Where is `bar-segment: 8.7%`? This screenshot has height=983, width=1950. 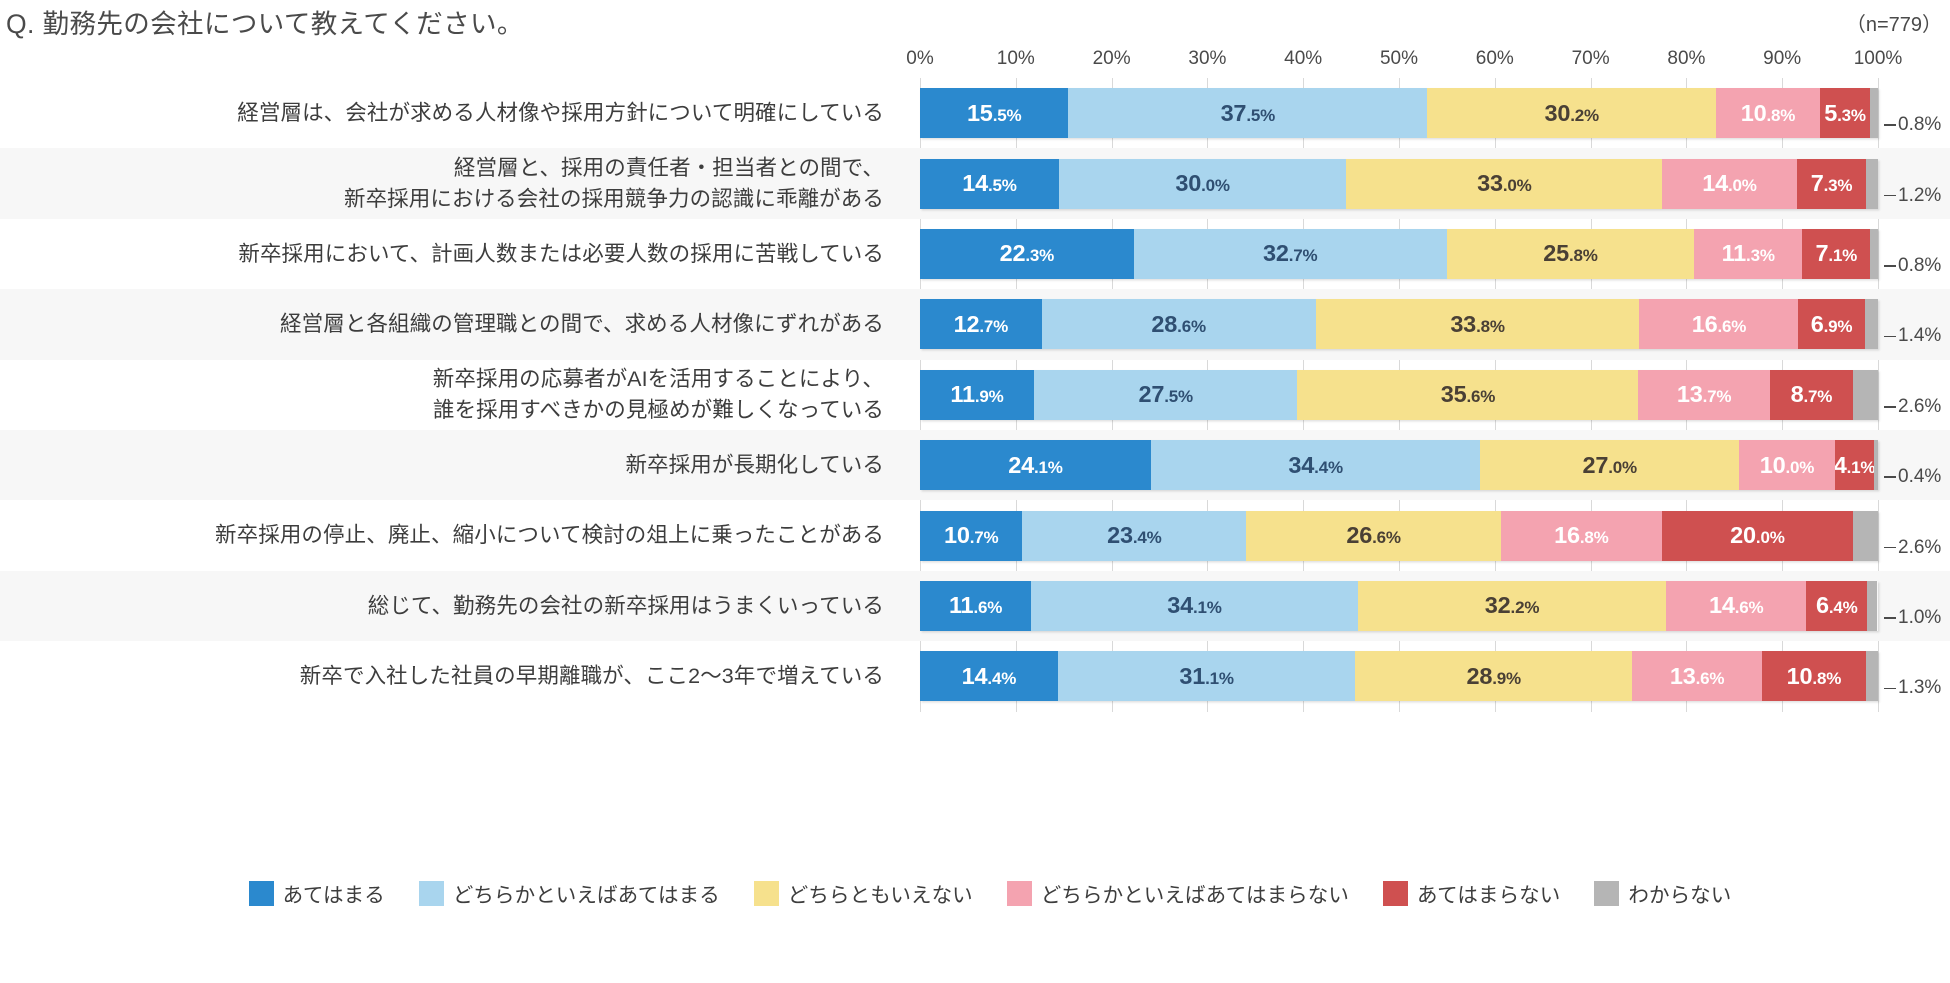 bar-segment: 8.7% is located at coordinates (1811, 394).